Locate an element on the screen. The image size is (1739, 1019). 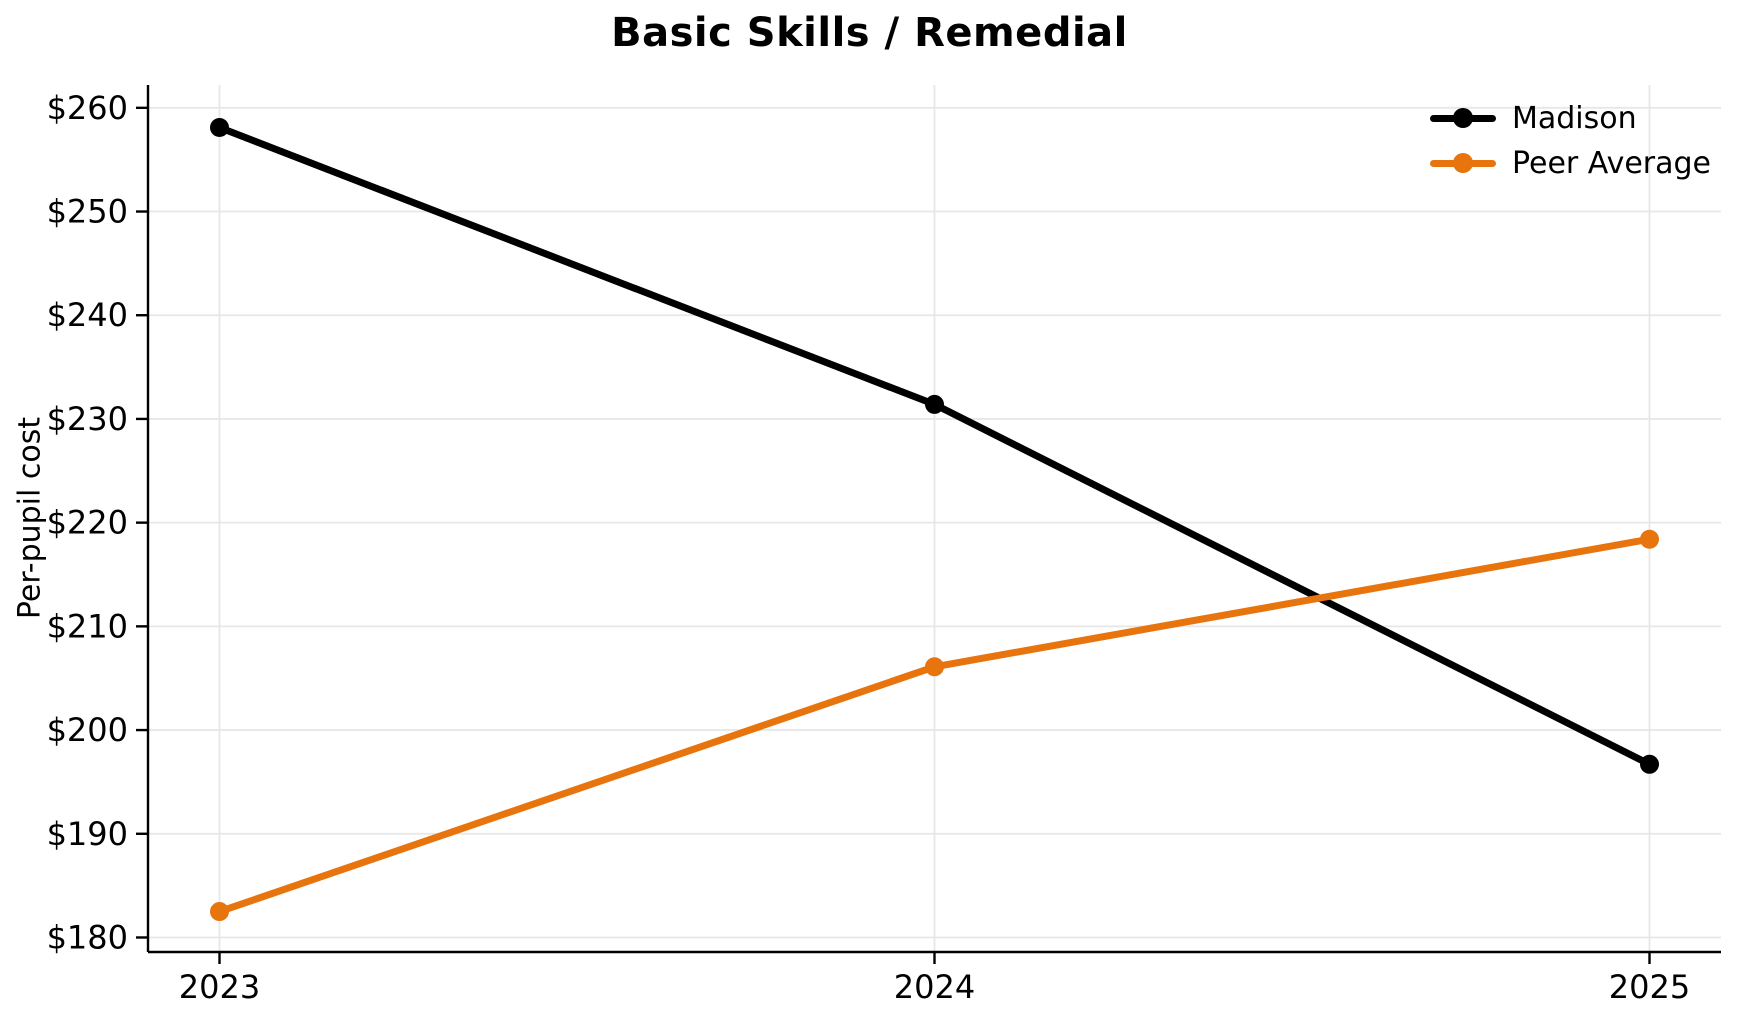
legend: Madison Peer Average is located at coordinates (1570, 140).